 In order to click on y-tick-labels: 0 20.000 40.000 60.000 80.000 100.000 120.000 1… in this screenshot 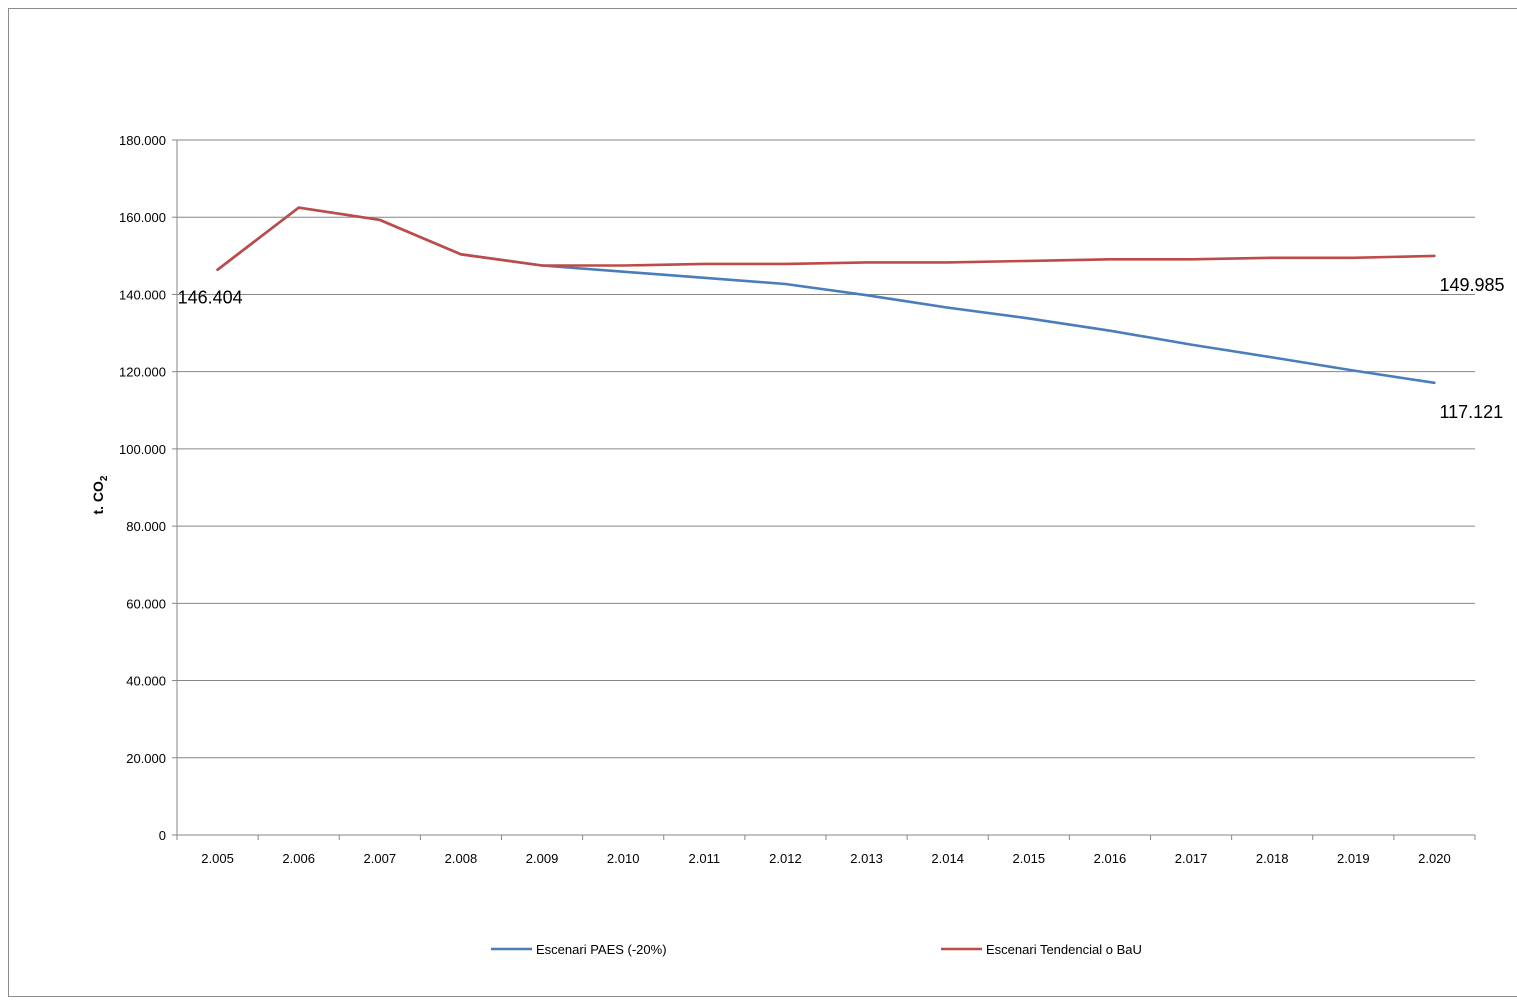, I will do `click(142, 488)`.